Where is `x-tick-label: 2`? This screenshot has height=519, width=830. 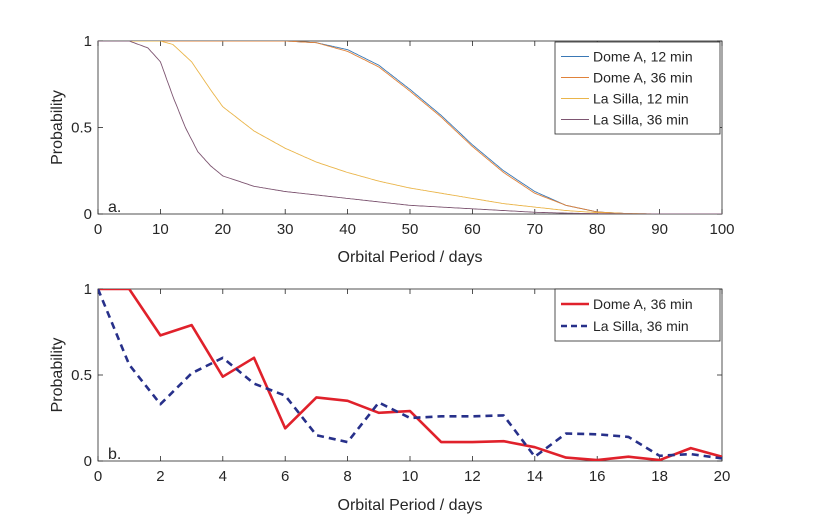 x-tick-label: 2 is located at coordinates (160, 476).